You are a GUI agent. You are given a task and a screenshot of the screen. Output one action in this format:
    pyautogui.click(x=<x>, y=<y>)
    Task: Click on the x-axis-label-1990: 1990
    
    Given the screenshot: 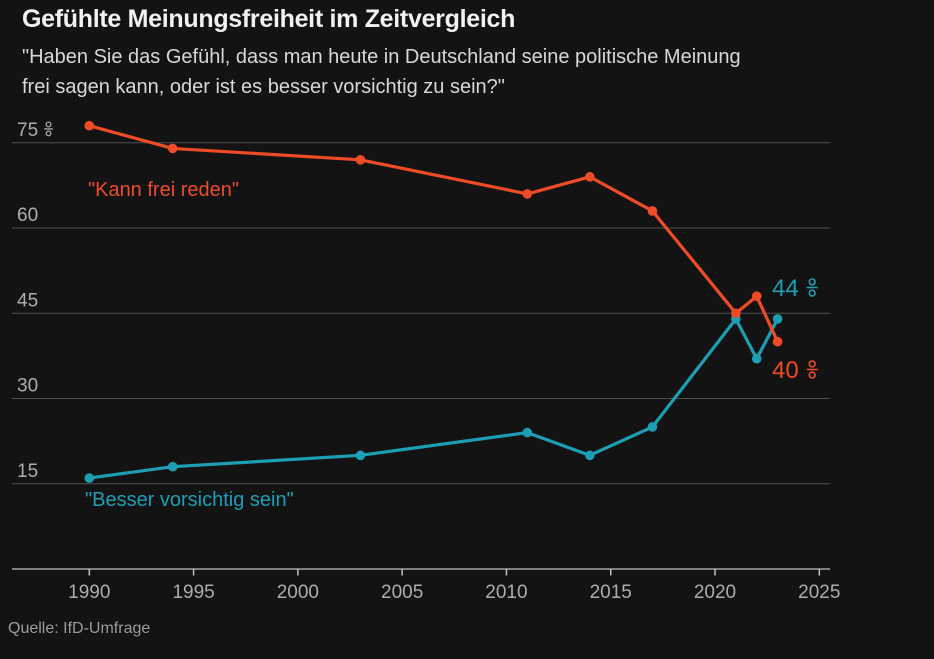 What is the action you would take?
    pyautogui.click(x=89, y=592)
    